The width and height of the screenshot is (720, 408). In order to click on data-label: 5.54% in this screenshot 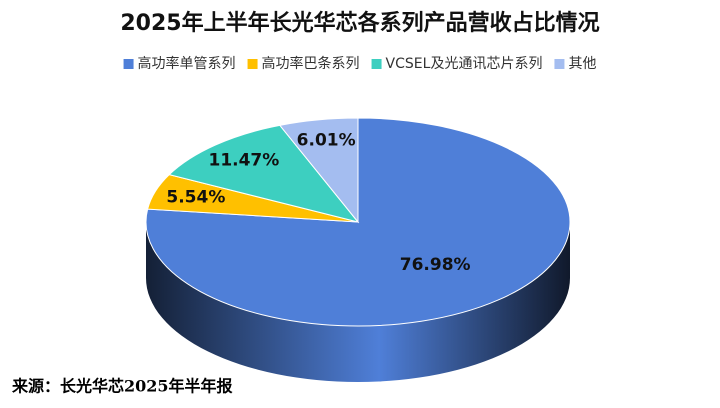, I will do `click(195, 198)`.